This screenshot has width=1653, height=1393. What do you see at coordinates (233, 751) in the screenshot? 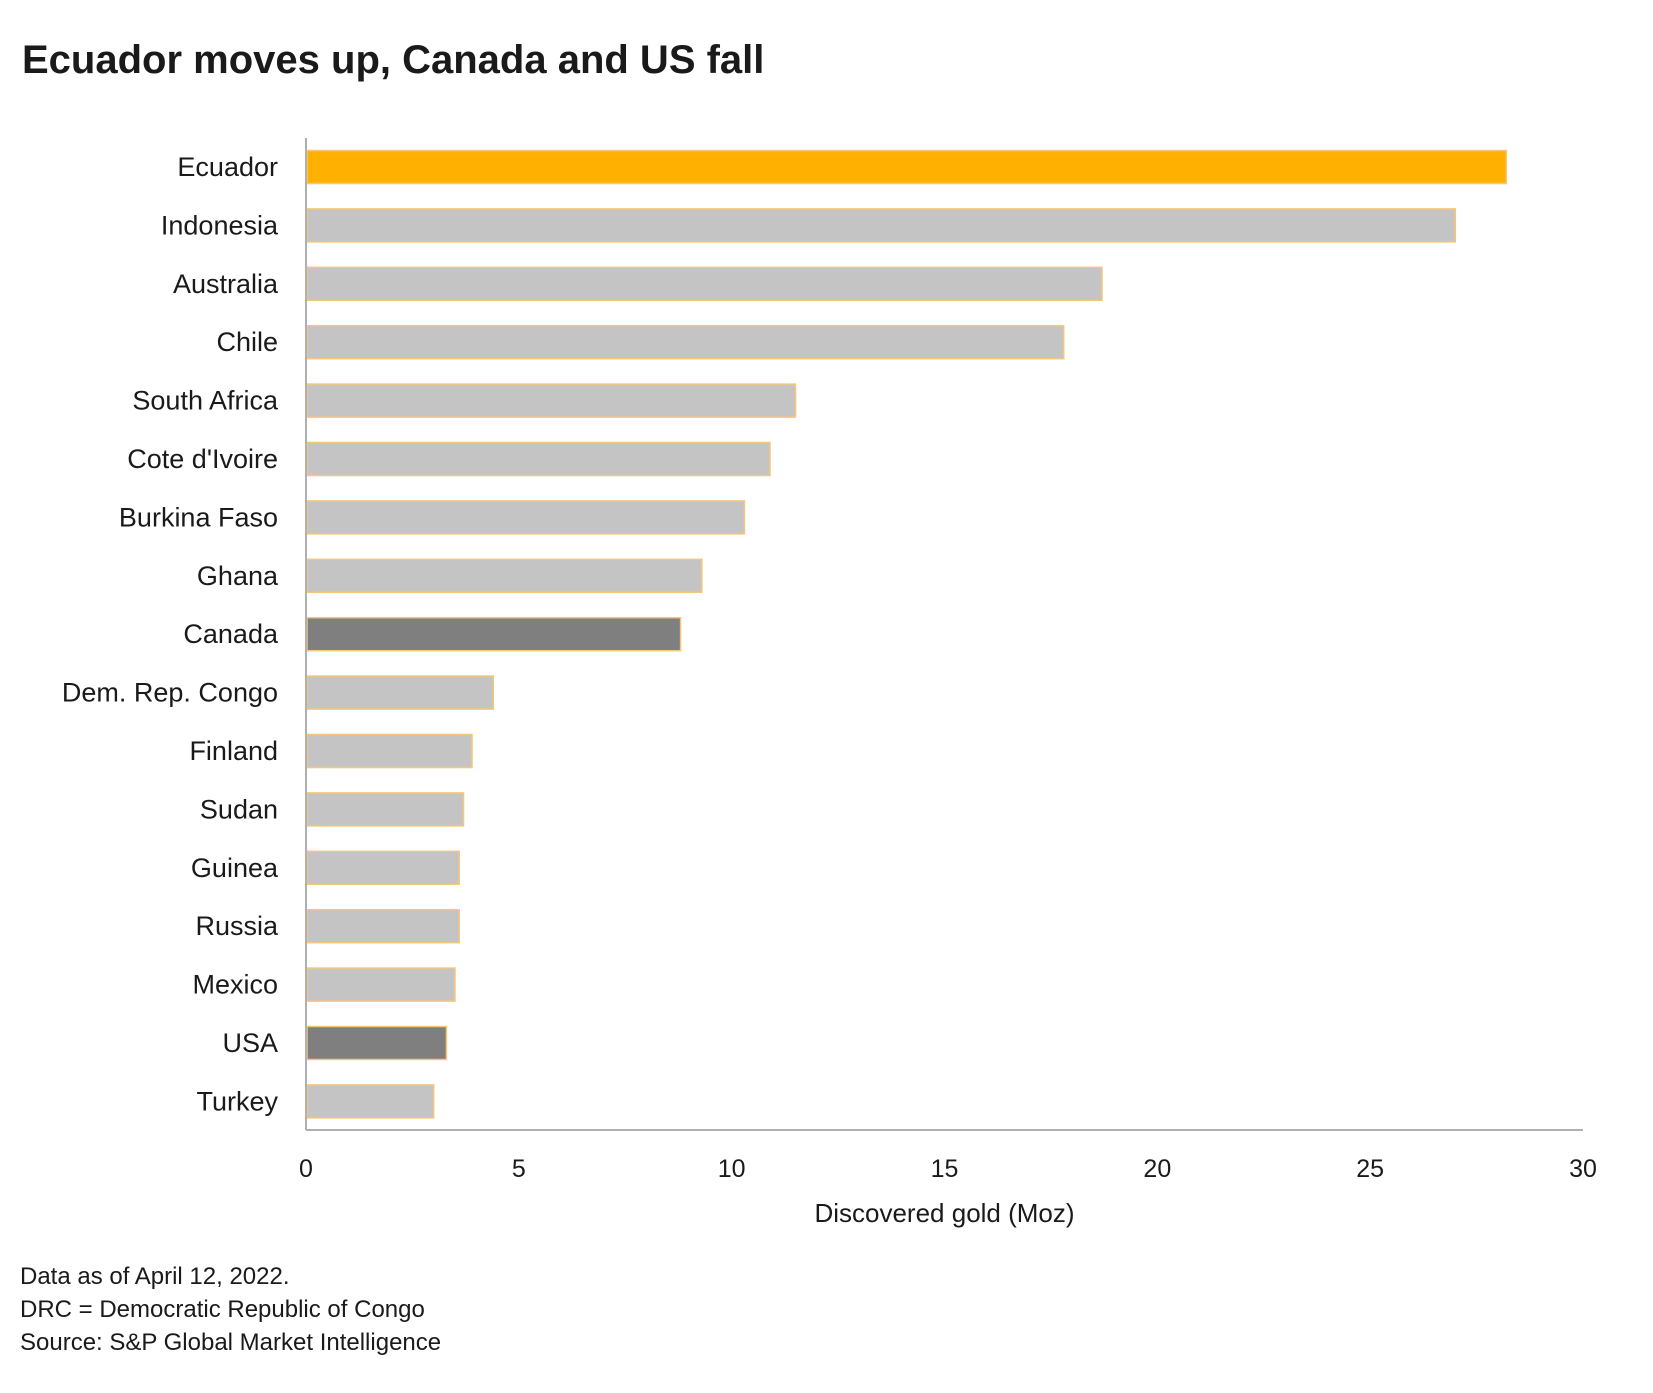
I see `category-label: Finland` at bounding box center [233, 751].